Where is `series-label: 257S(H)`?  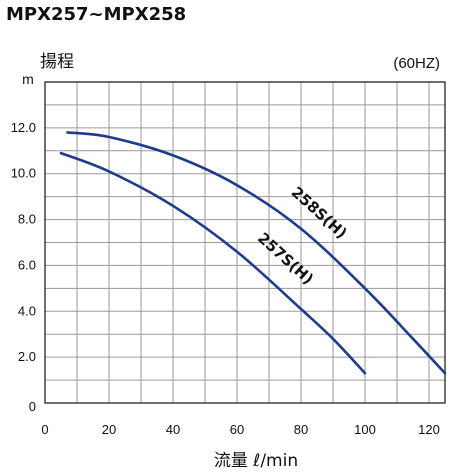 series-label: 257S(H) is located at coordinates (285, 258).